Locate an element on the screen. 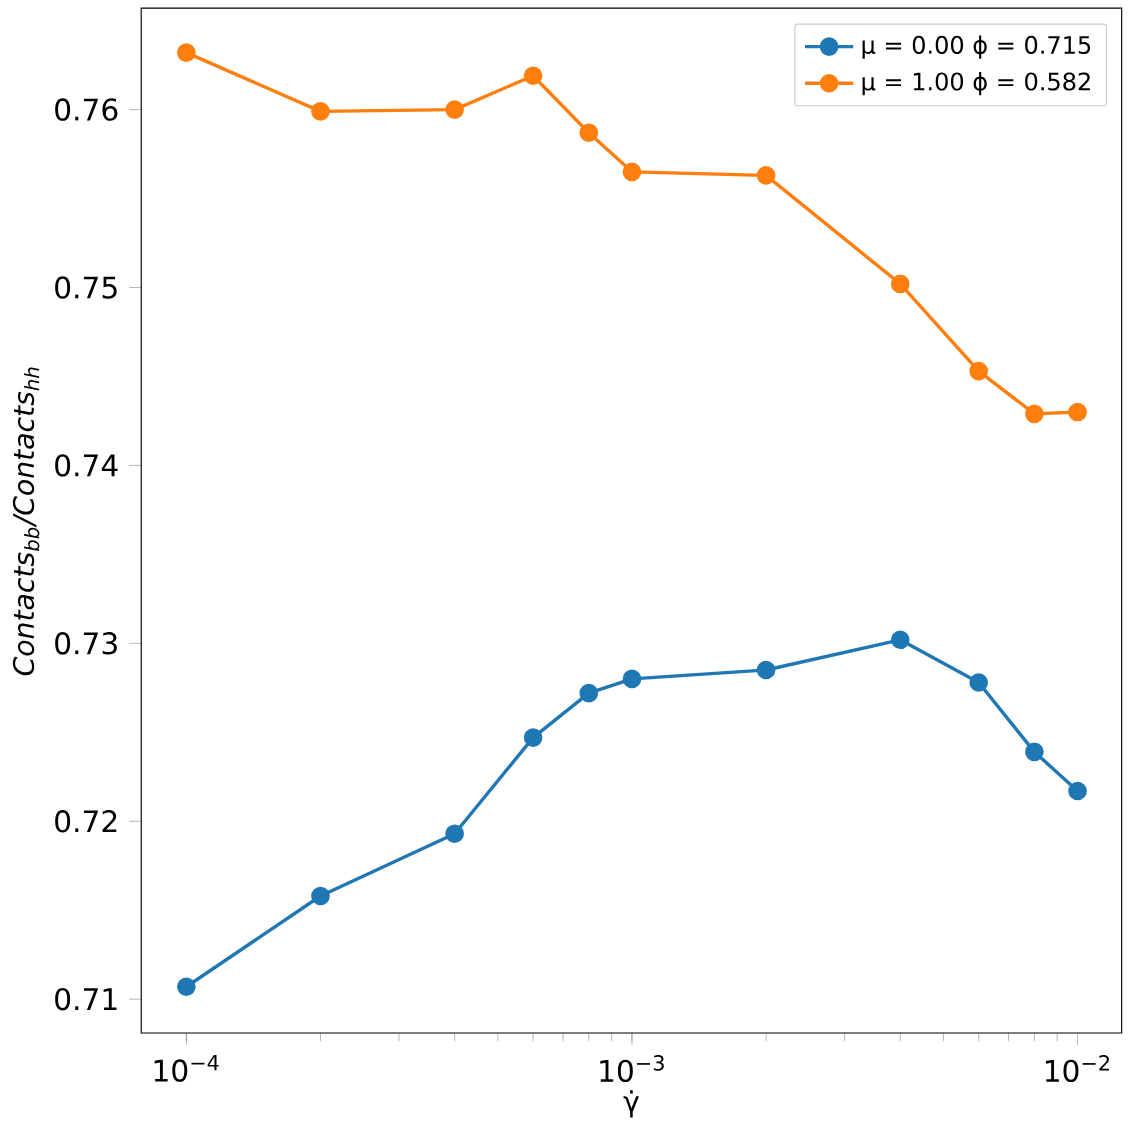  y-tick-label: 0.76 is located at coordinates (86, 109).